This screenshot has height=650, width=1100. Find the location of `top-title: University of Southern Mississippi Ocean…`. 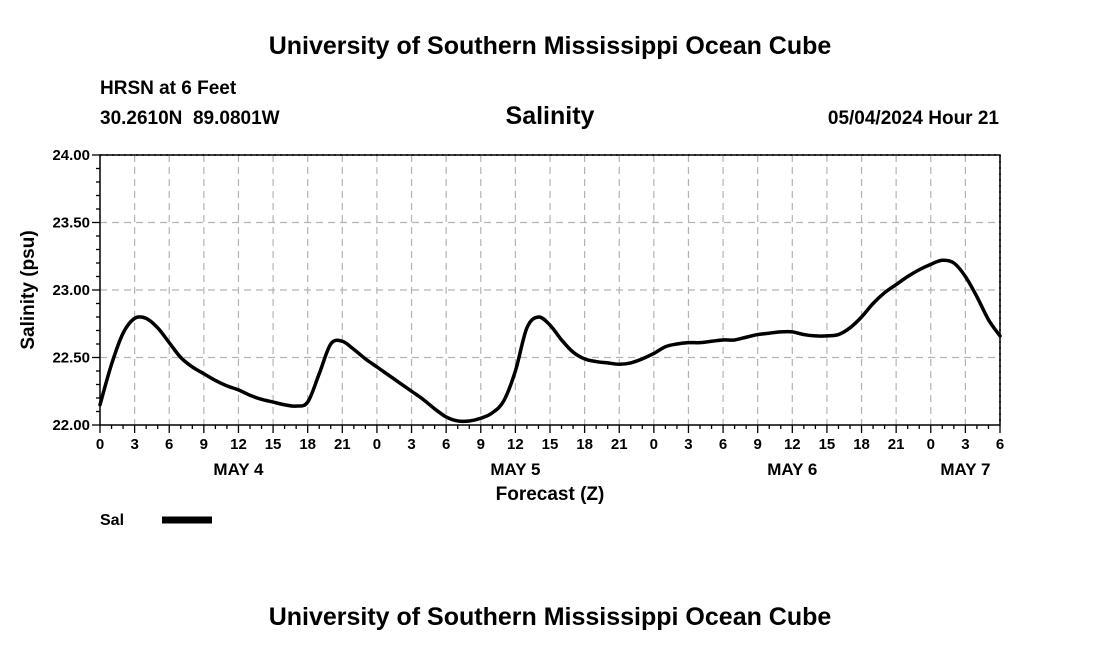

top-title: University of Southern Mississippi Ocean… is located at coordinates (550, 46).